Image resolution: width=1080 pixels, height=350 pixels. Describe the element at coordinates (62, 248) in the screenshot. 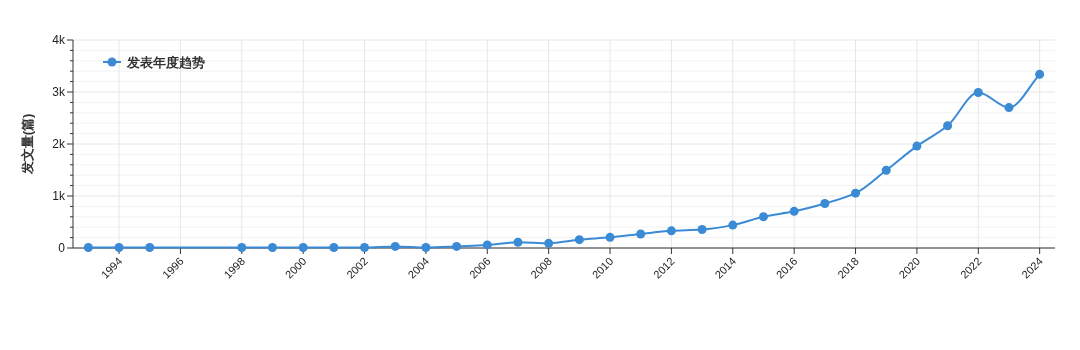

I see `y-tick-label: 0` at that location.